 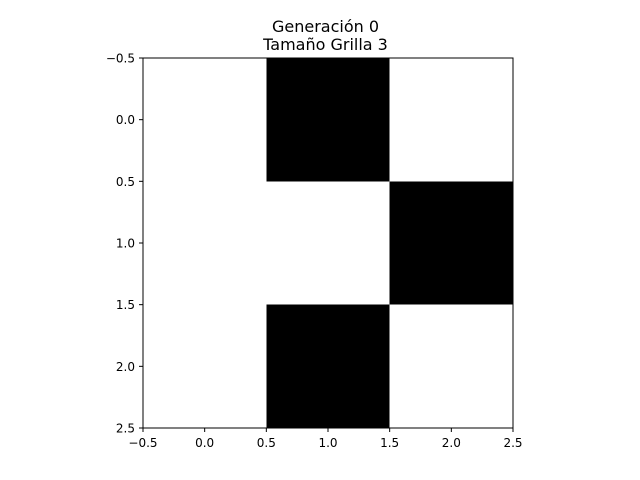 What do you see at coordinates (325, 44) in the screenshot?
I see `chart-subtitle: Tamaño Grilla 3` at bounding box center [325, 44].